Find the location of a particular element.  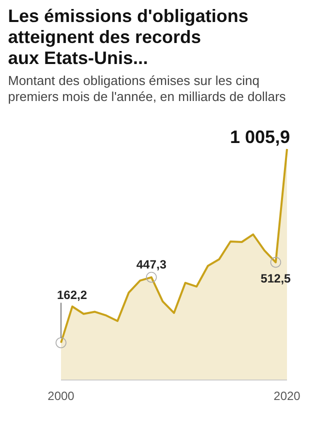

data-label: 1 005,9 is located at coordinates (260, 137).